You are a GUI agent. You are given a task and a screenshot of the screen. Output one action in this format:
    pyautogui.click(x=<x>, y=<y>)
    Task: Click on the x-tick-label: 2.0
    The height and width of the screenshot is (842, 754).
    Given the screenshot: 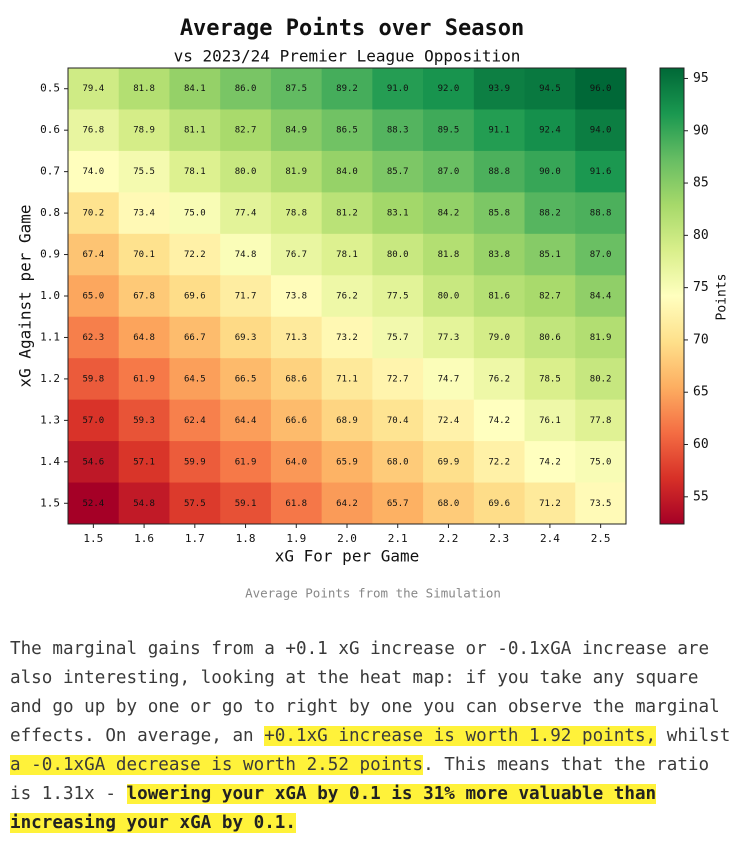 What is the action you would take?
    pyautogui.click(x=347, y=538)
    